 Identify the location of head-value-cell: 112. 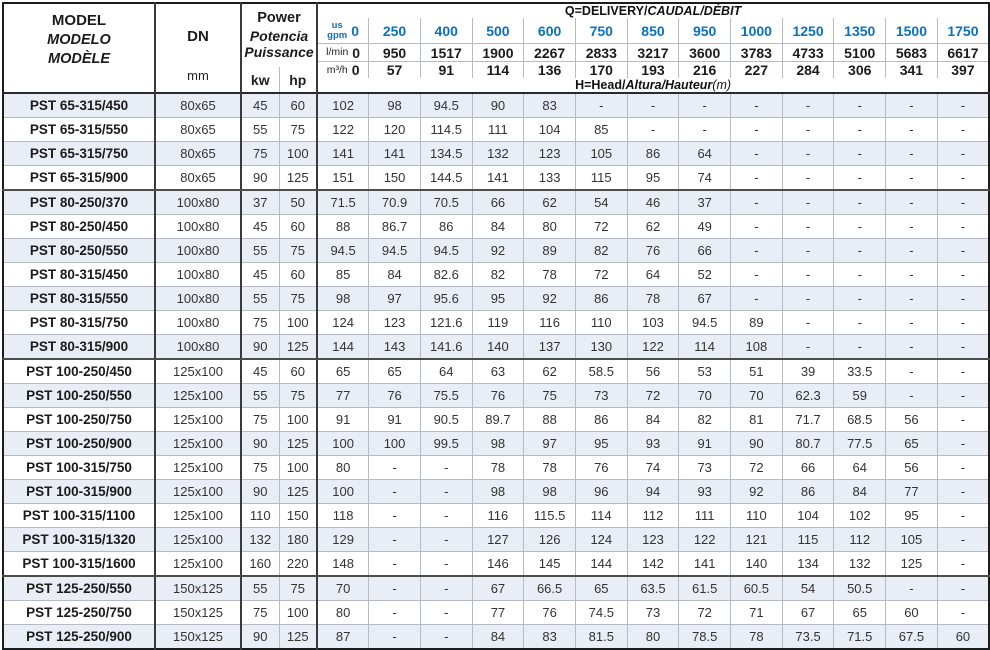
(653, 515).